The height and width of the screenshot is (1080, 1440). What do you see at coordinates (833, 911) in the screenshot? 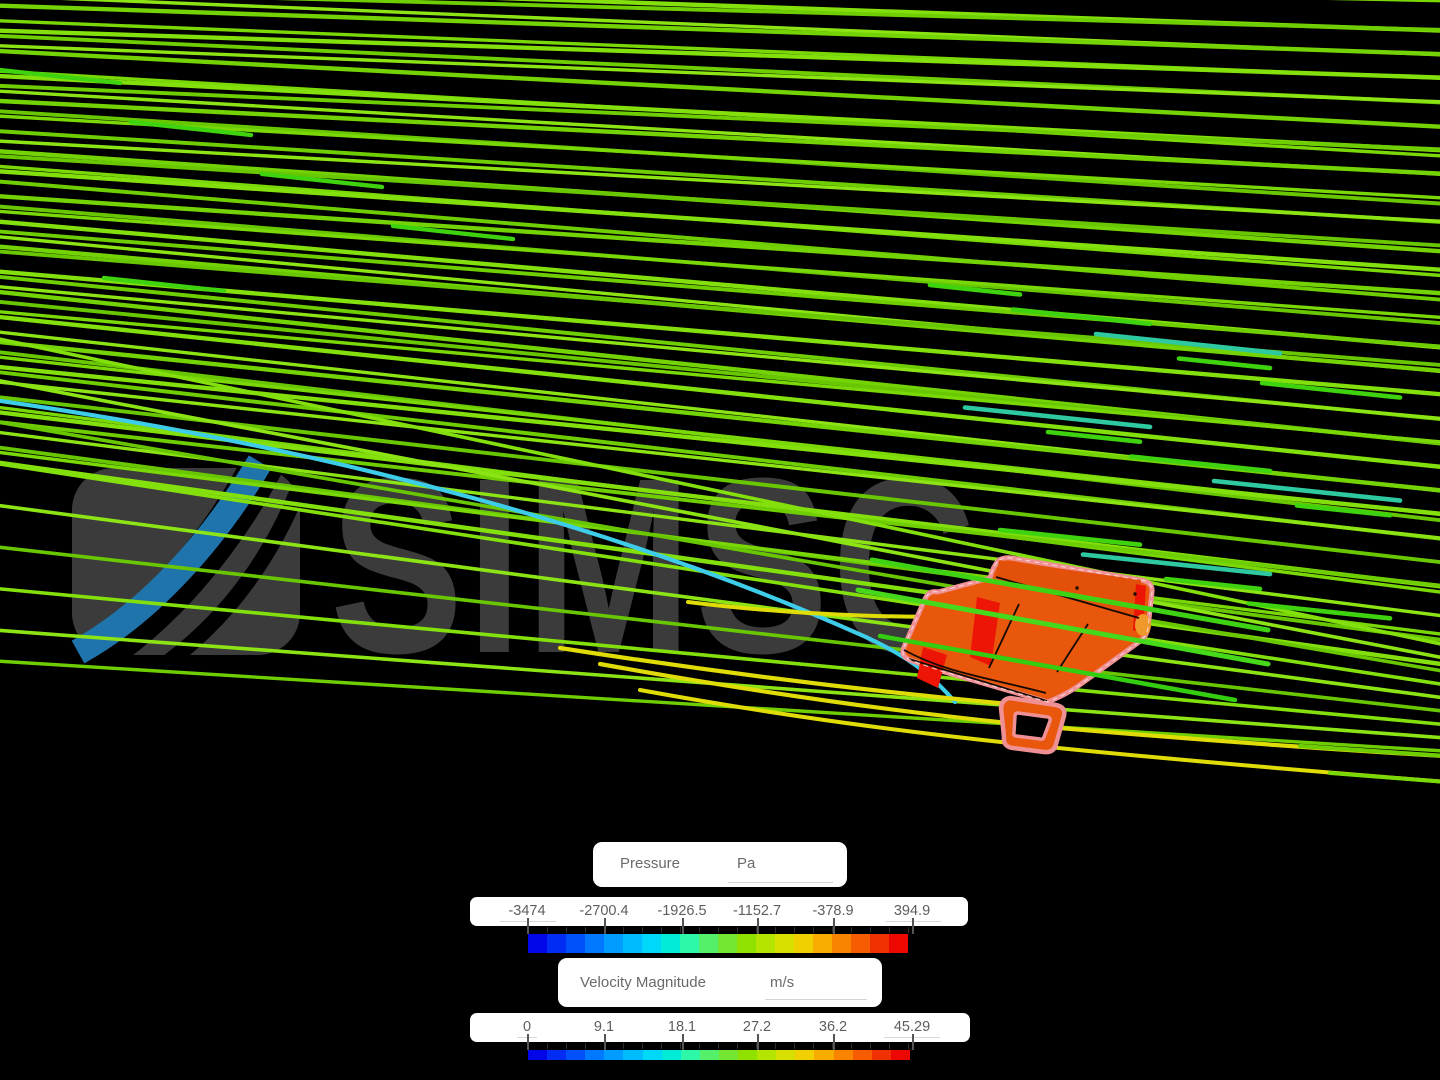
I see `scale-tick-label: -378.9` at bounding box center [833, 911].